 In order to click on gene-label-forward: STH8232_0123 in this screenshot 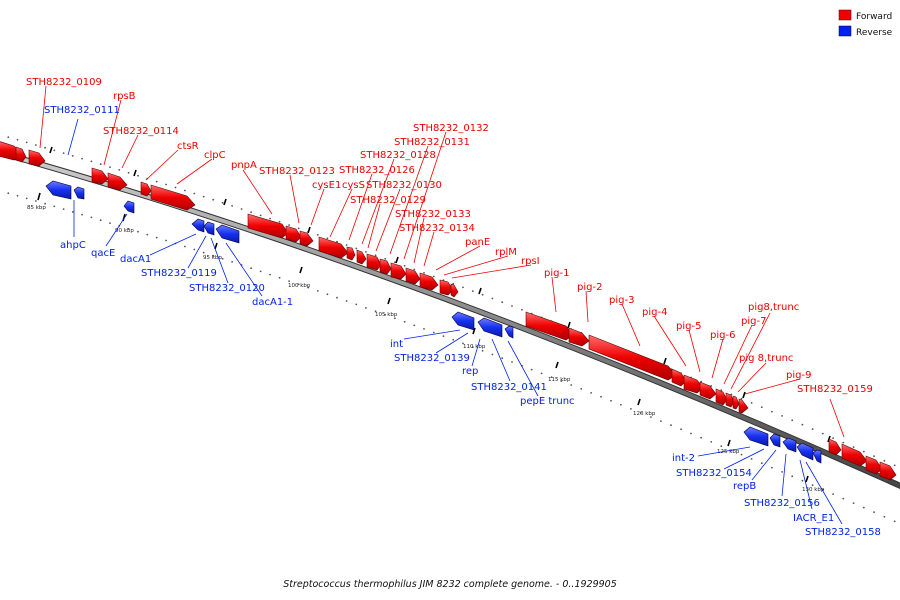, I will do `click(297, 171)`.